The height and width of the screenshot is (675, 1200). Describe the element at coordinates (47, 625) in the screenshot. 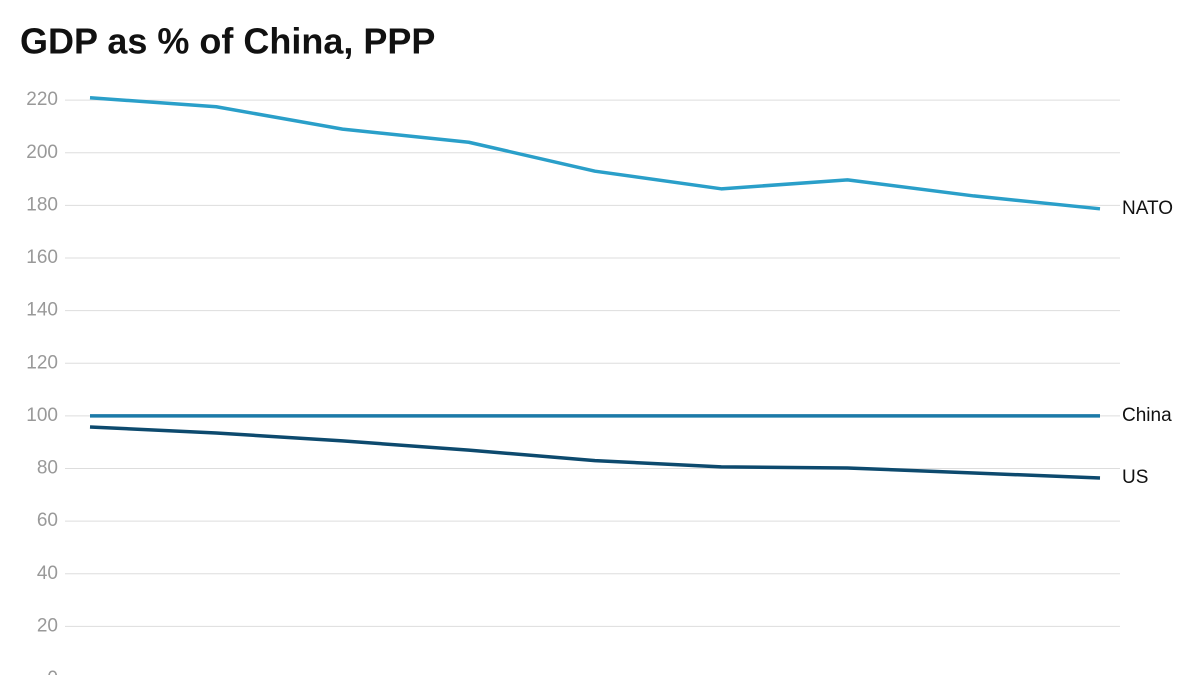

I see `y-tick-label: 20` at that location.